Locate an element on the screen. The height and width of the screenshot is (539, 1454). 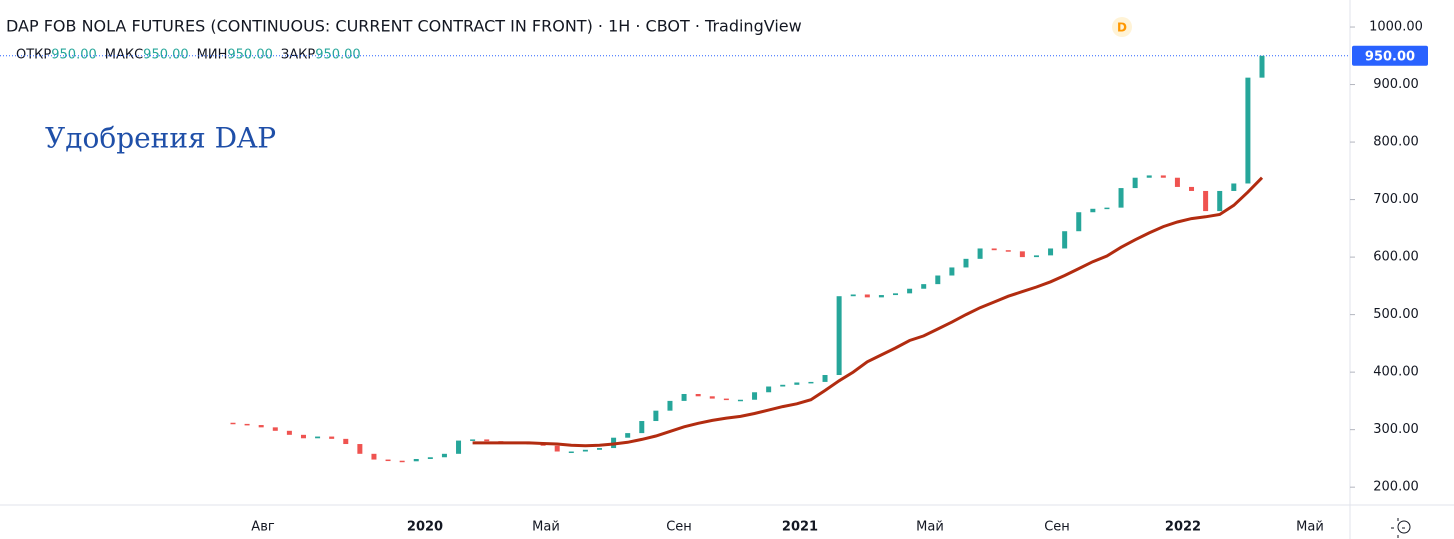
settings-icon is located at coordinates (1398, 528).